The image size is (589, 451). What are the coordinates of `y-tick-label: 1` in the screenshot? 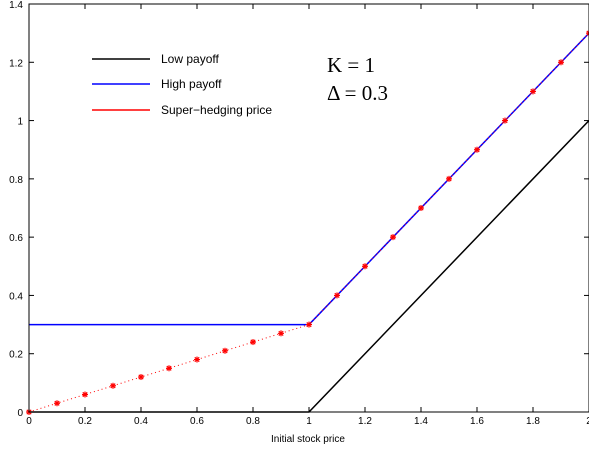 It's located at (20, 122).